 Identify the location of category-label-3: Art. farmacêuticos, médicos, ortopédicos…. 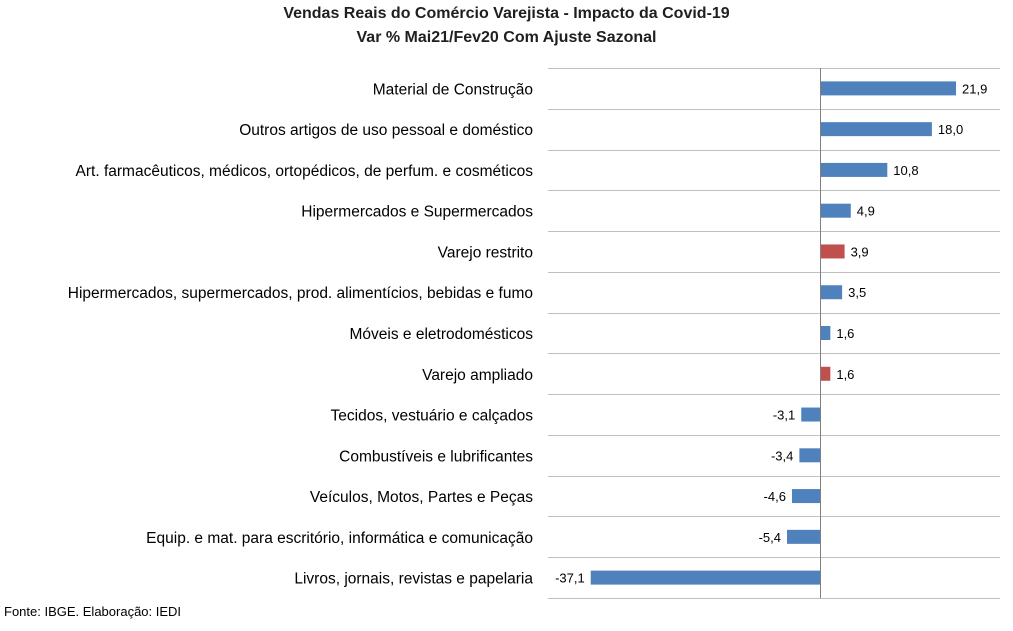
(305, 171).